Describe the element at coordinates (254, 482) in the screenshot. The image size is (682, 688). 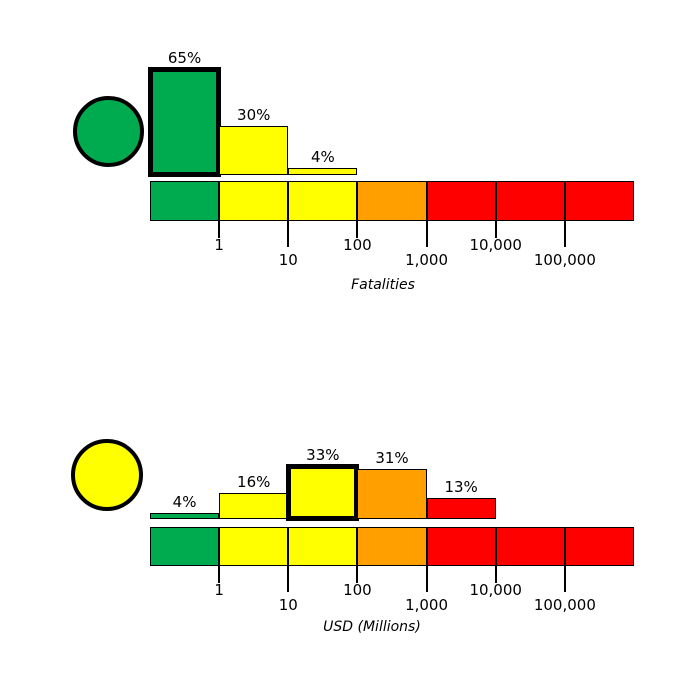
I see `bar-value-label: 16%` at that location.